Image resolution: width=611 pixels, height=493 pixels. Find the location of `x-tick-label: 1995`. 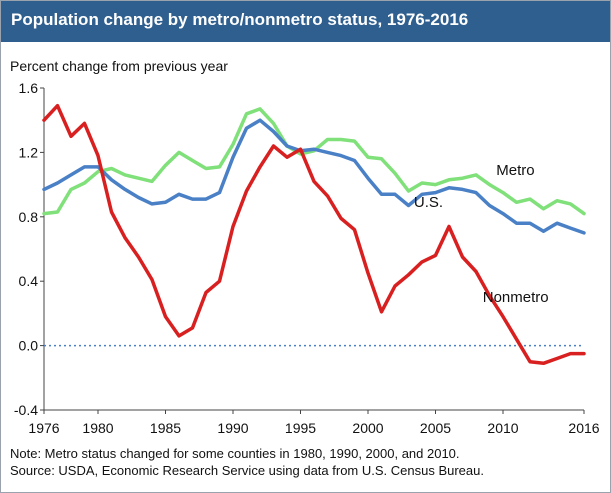

x-tick-label: 1995 is located at coordinates (300, 428).